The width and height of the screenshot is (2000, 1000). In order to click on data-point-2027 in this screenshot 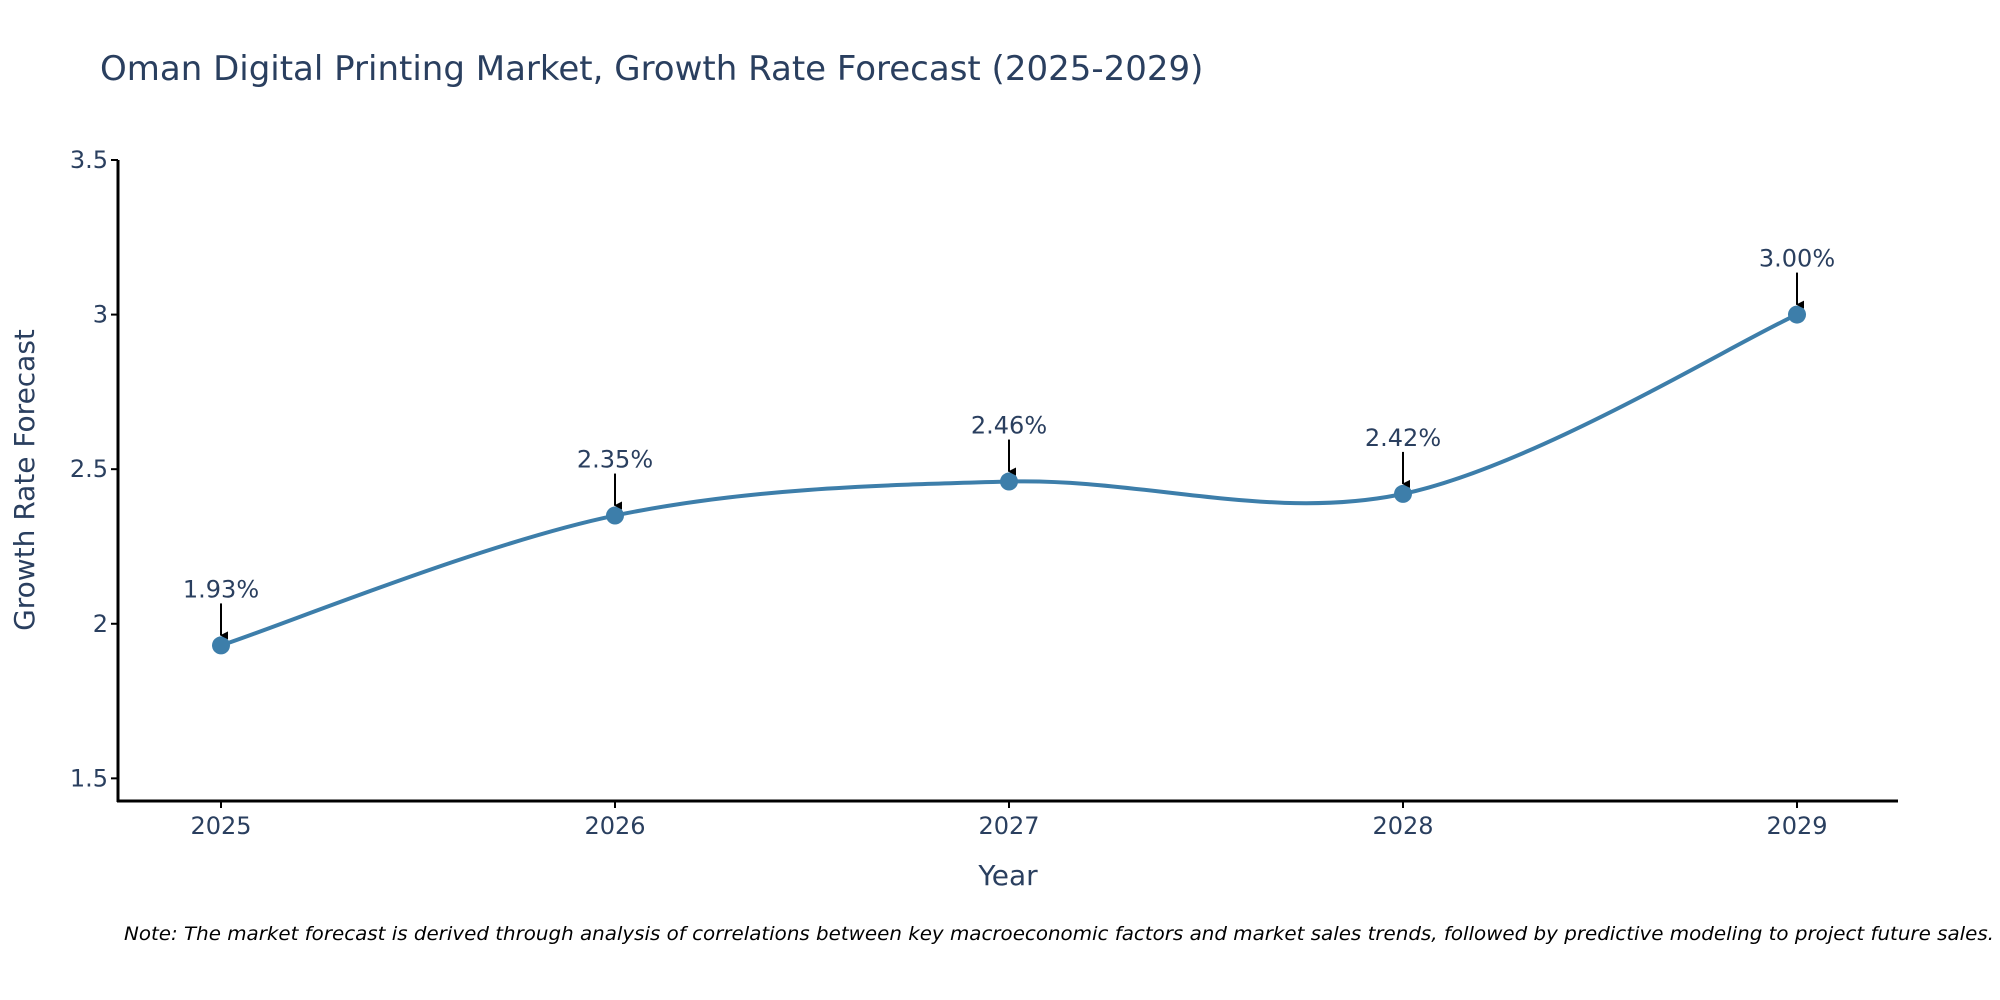, I will do `click(1009, 481)`.